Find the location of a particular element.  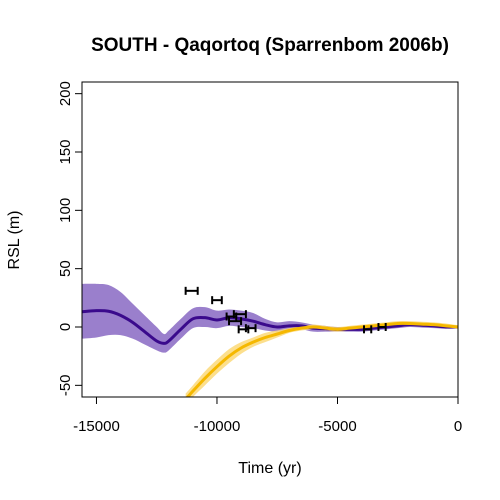

secondary-uncertainty-band is located at coordinates (321, 359).